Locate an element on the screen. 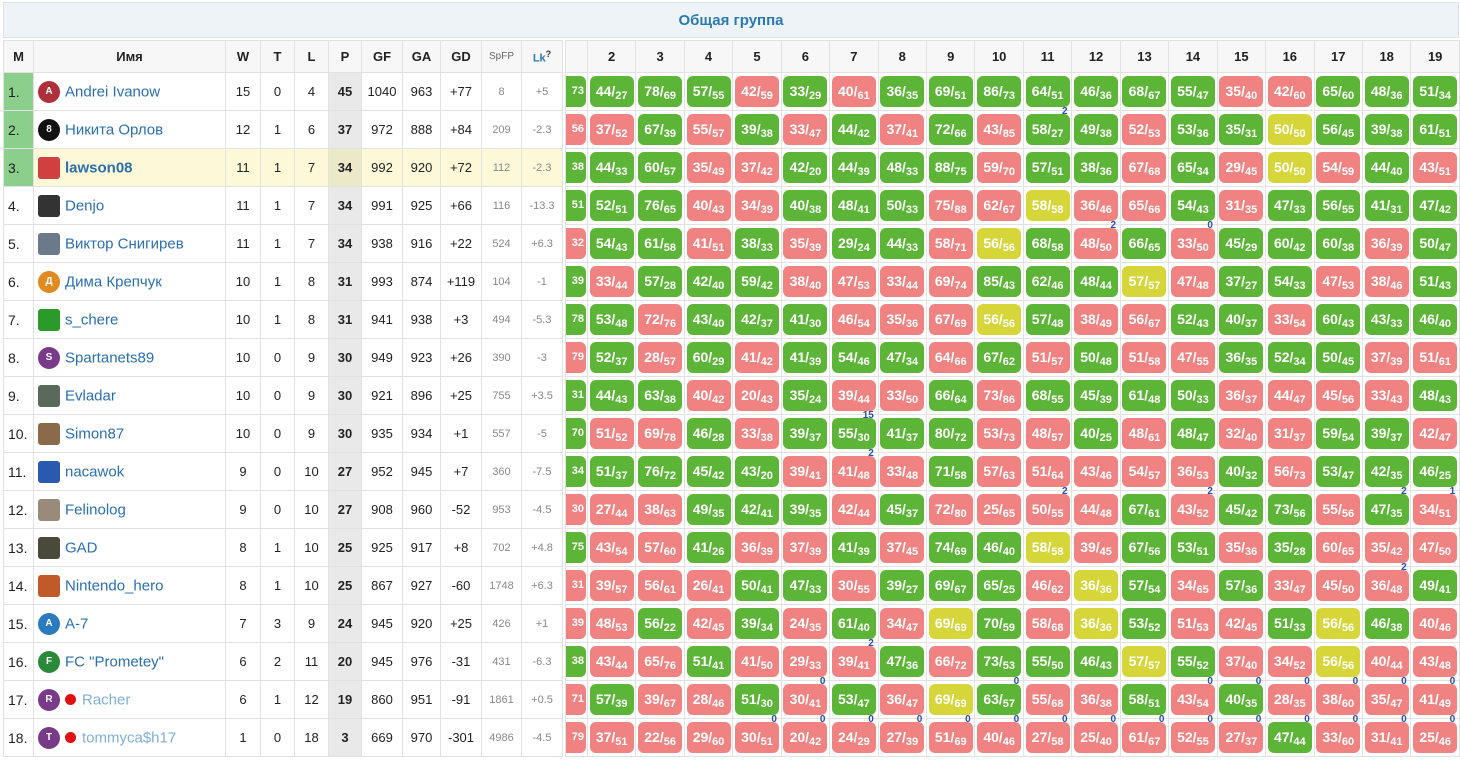 The width and height of the screenshot is (1460, 773). score-chip: 55/50 is located at coordinates (1047, 661).